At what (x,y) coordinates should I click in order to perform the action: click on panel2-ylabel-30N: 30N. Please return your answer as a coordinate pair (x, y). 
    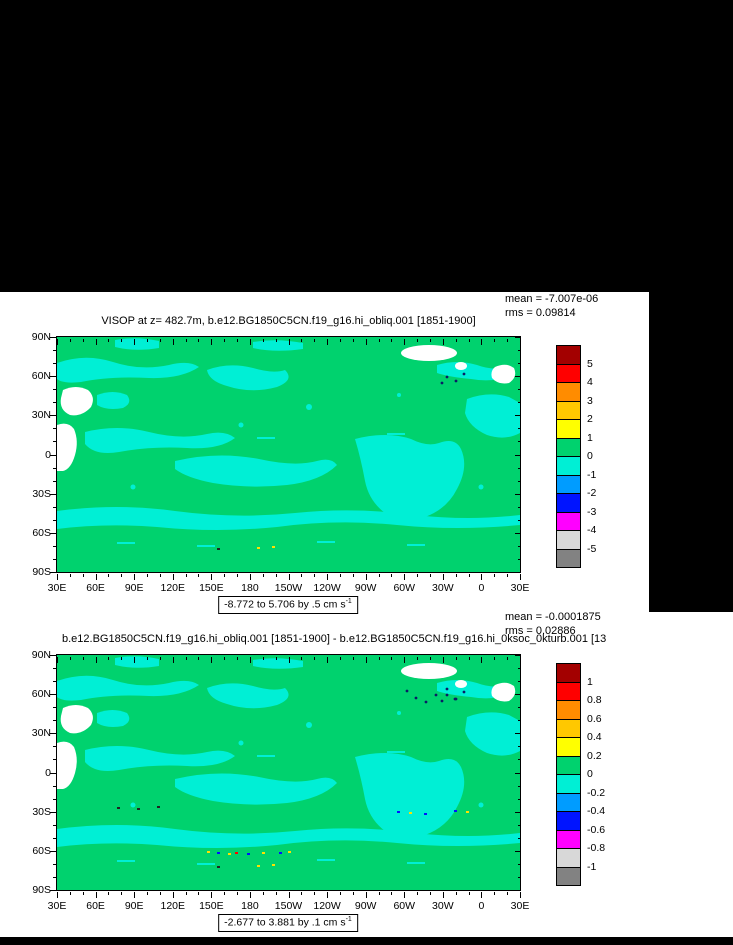
    Looking at the image, I should click on (41, 733).